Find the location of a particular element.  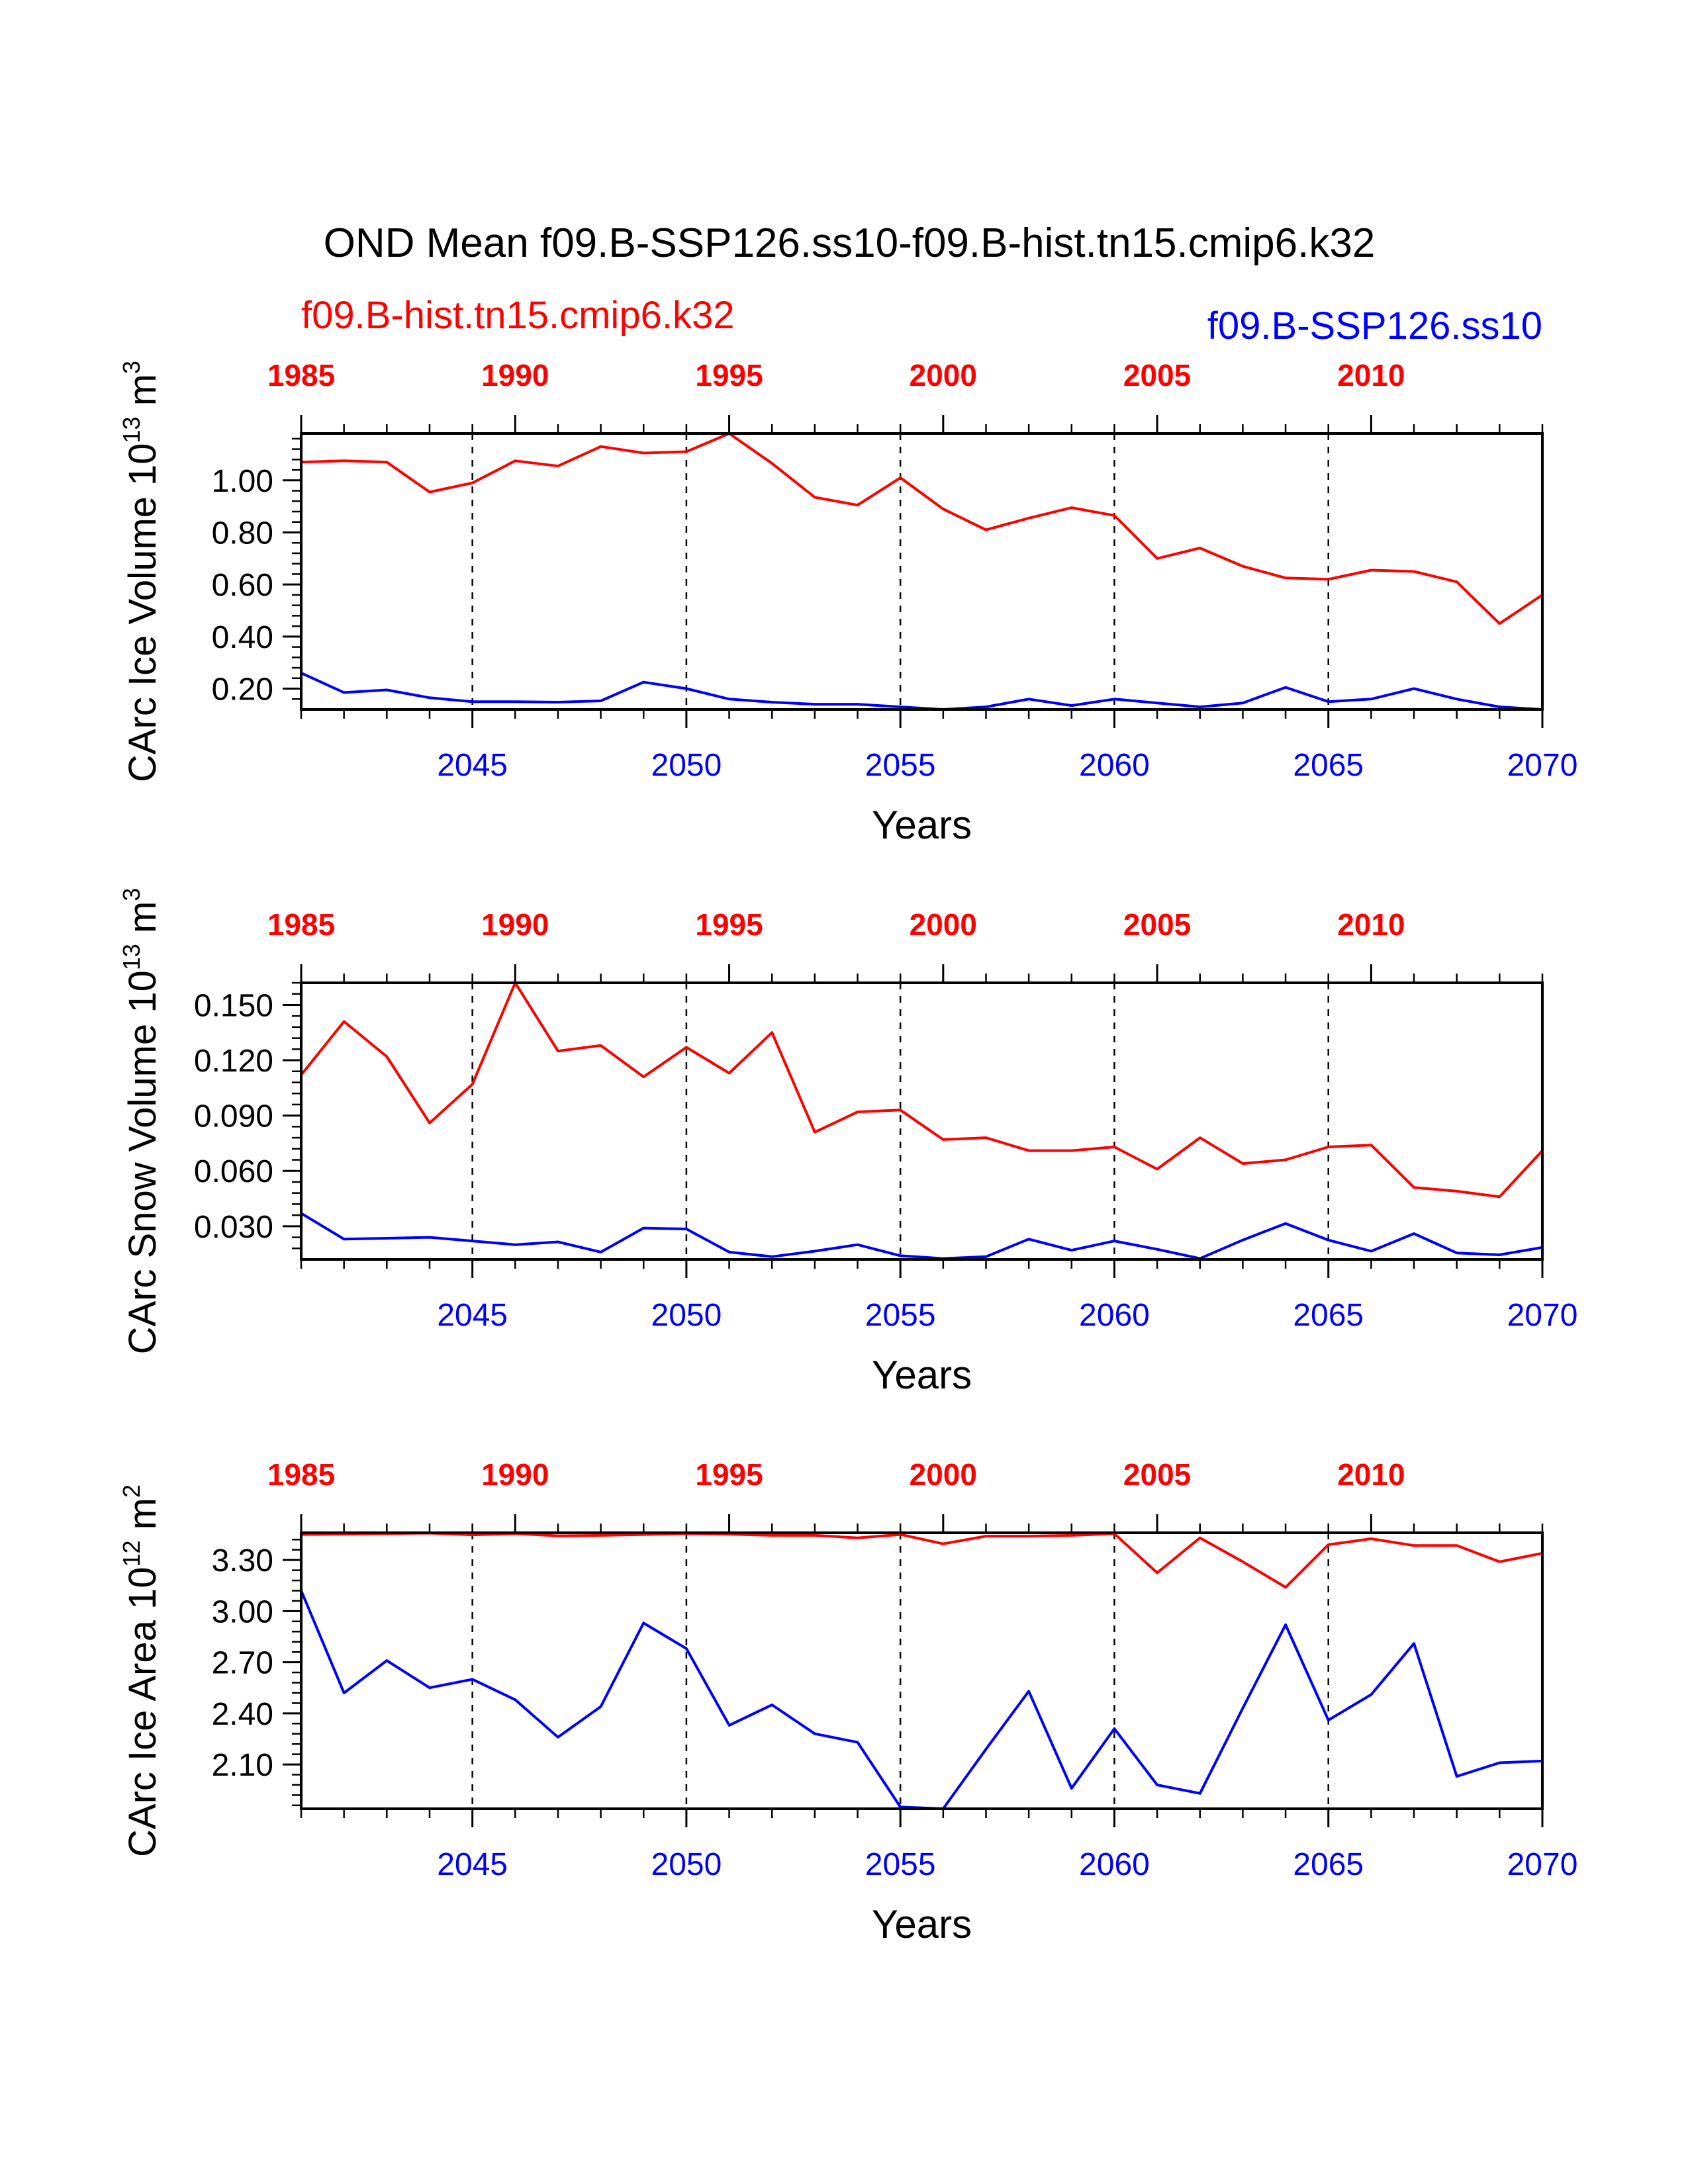

y-tick-label: 2.70 is located at coordinates (242, 1664).